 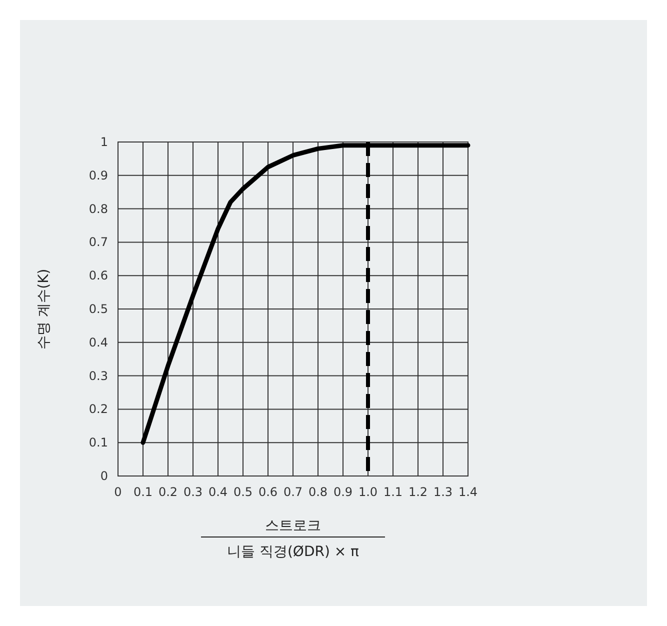 I want to click on x-tick-label: 1.4, so click(x=468, y=492).